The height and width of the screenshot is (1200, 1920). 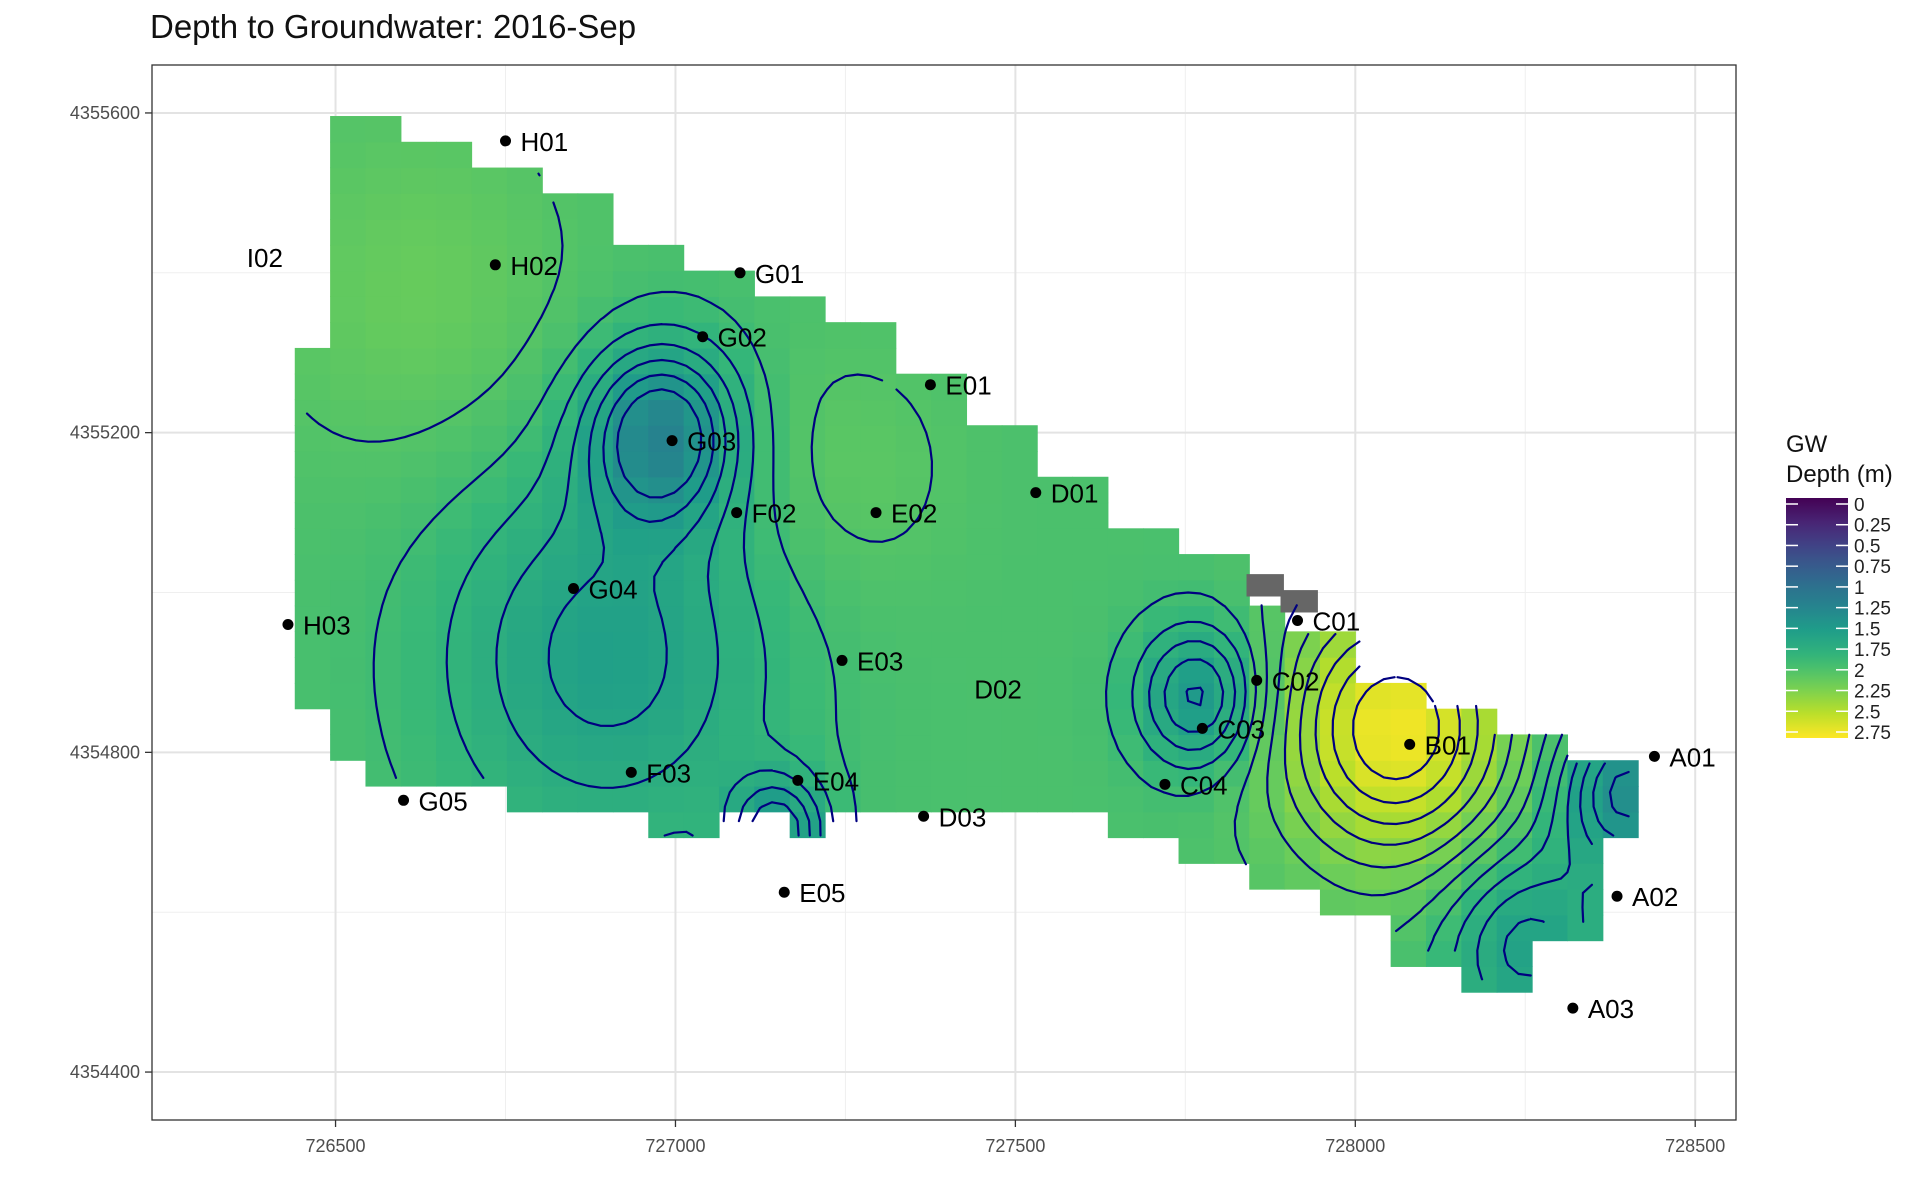 What do you see at coordinates (1872, 526) in the screenshot?
I see `legend-tick-label: 0.25` at bounding box center [1872, 526].